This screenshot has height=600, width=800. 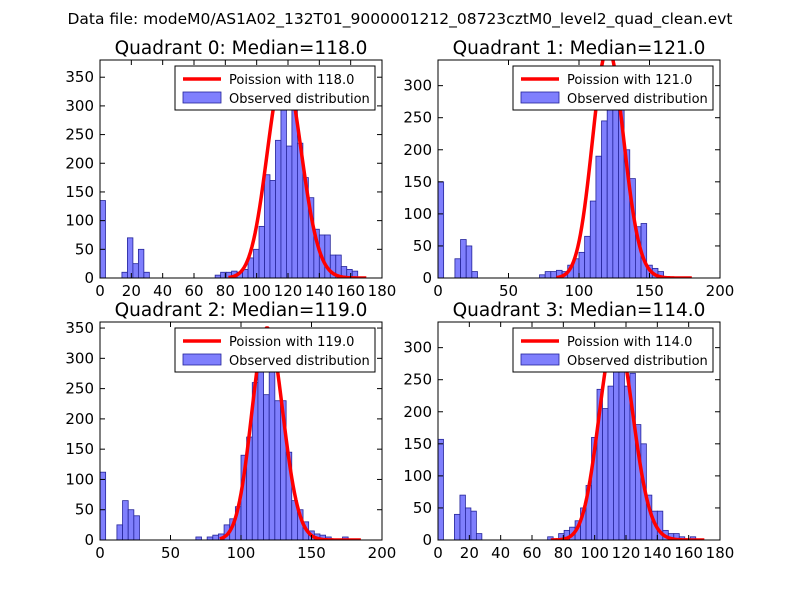 What do you see at coordinates (241, 48) in the screenshot?
I see `chart-title: Quadrant 0: Median=118.0` at bounding box center [241, 48].